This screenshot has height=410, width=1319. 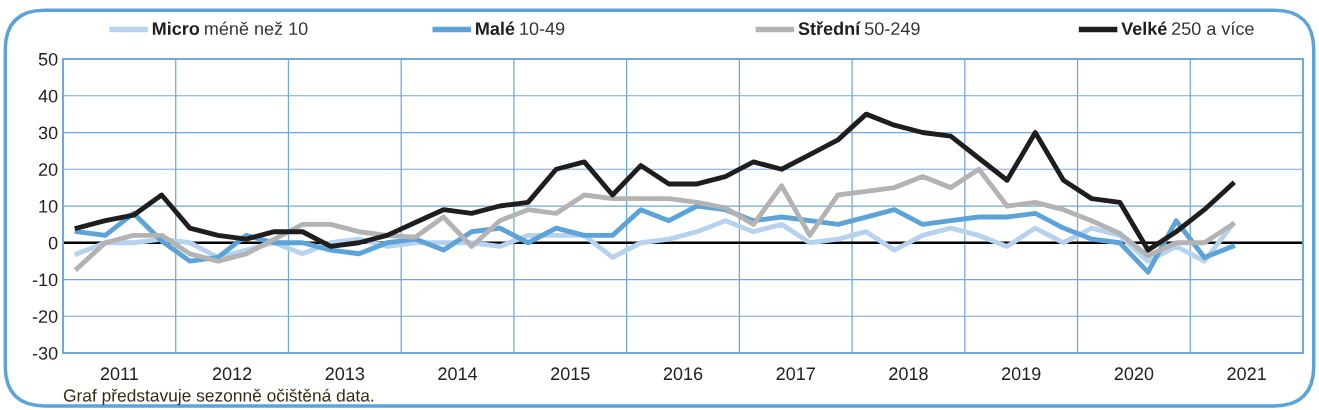 What do you see at coordinates (48, 59) in the screenshot?
I see `y-tick-label: 50` at bounding box center [48, 59].